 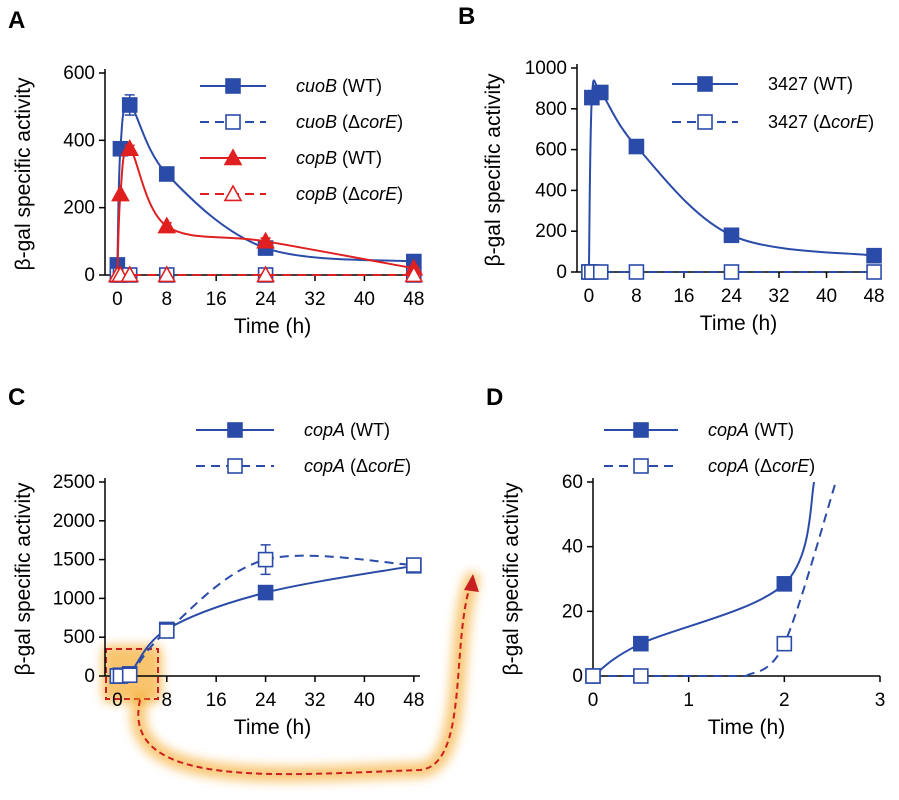 What do you see at coordinates (364, 299) in the screenshot?
I see `x-tick-label: 40` at bounding box center [364, 299].